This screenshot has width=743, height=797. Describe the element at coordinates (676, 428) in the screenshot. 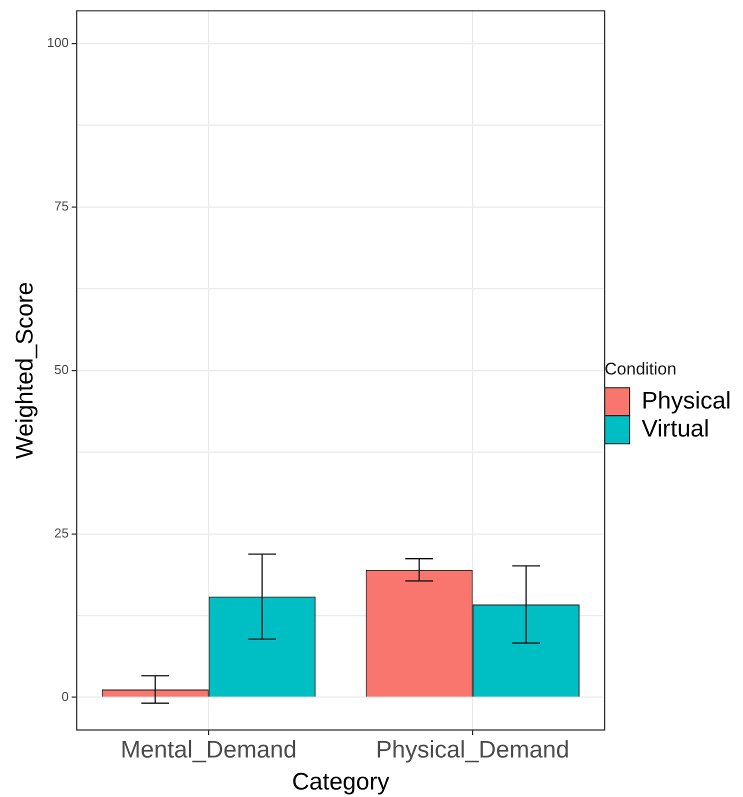

I see `legend-label: Virtual` at that location.